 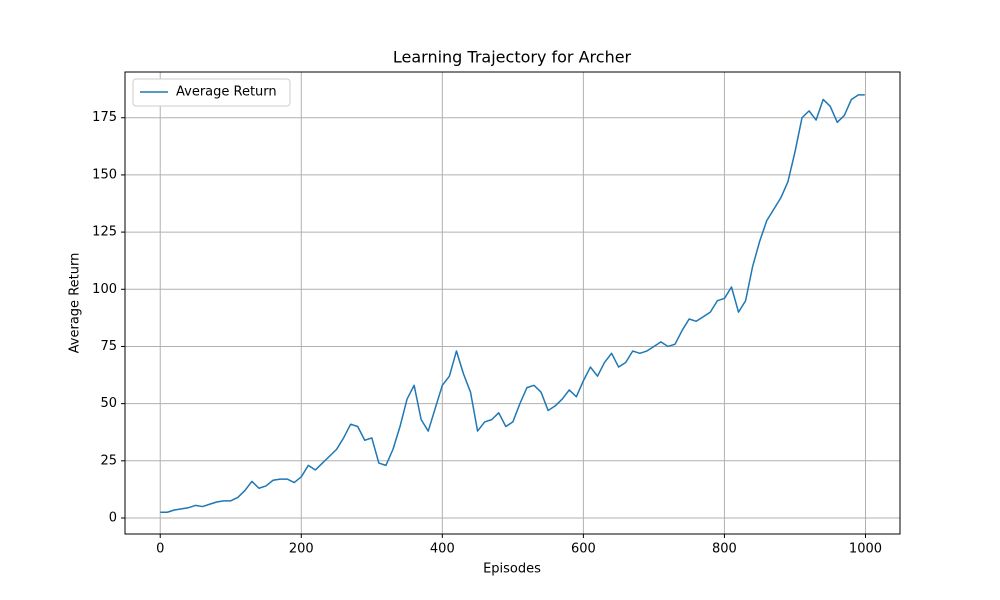 What do you see at coordinates (108, 460) in the screenshot?
I see `y-tick-label: 25` at bounding box center [108, 460].